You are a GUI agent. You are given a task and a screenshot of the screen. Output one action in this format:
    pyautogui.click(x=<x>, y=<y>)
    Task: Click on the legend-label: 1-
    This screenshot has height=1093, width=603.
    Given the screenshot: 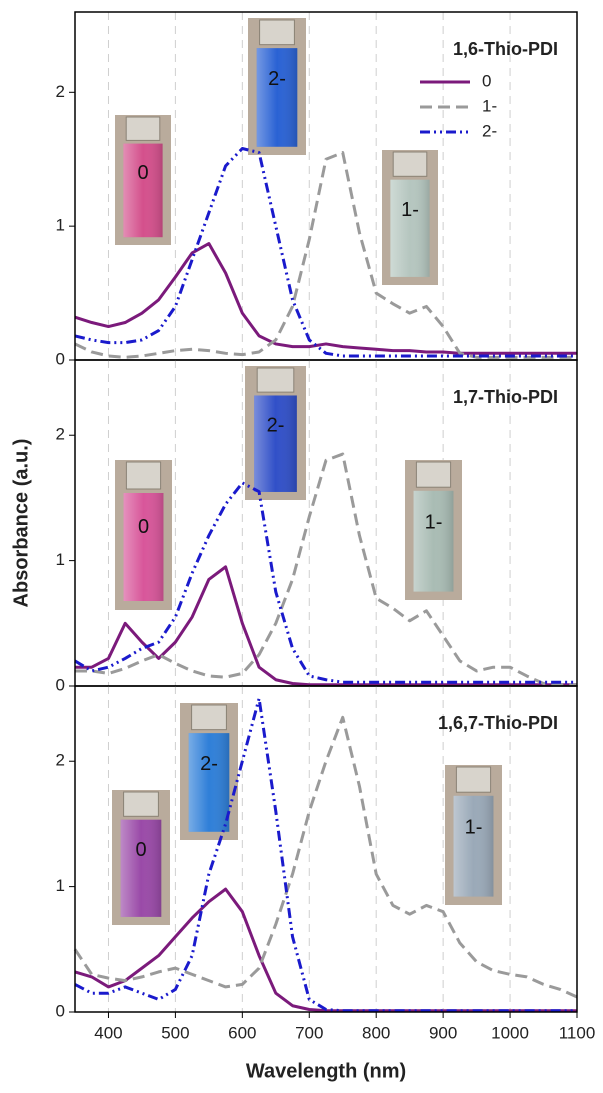 What is the action you would take?
    pyautogui.click(x=489, y=105)
    